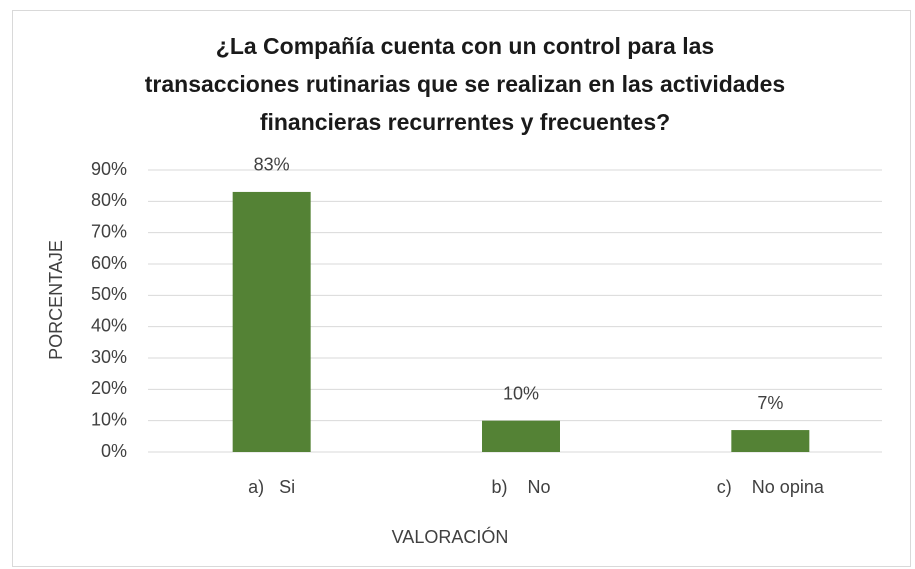  Describe the element at coordinates (109, 169) in the screenshot. I see `y-tick-label: 90%` at that location.